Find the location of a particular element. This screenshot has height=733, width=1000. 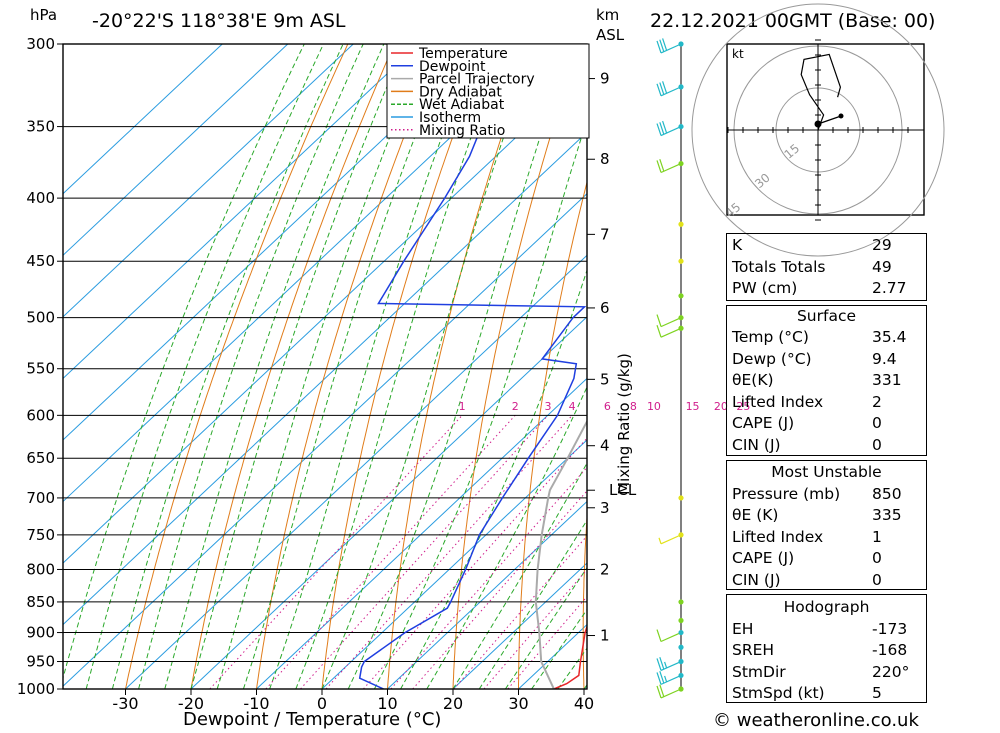

height-unit-km: km is located at coordinates (608, 15).